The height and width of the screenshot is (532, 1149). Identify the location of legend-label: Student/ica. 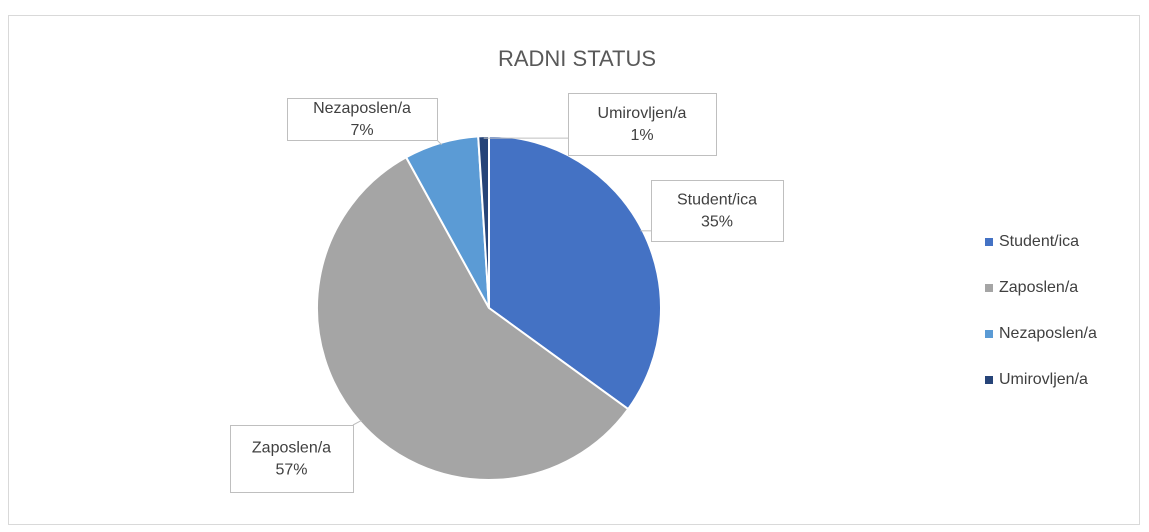
(1039, 241).